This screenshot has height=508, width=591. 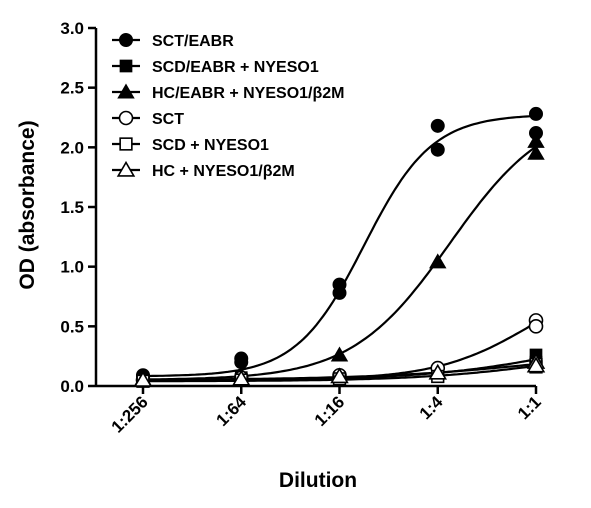 What do you see at coordinates (72, 147) in the screenshot?
I see `y-tick-label: 2.0` at bounding box center [72, 147].